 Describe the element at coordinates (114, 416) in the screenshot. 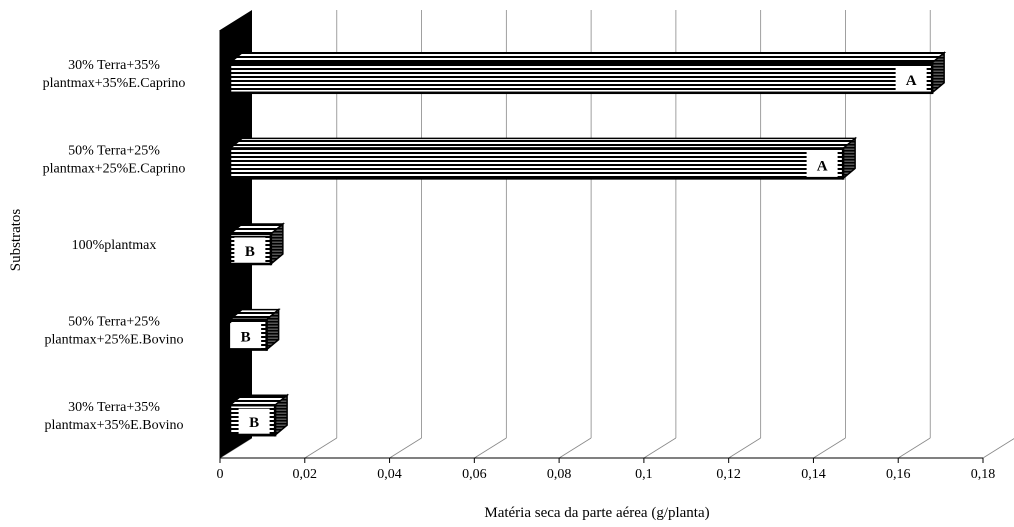

I see `category-label: 30% Terra+35% plantmax+35%E.Bovino` at that location.